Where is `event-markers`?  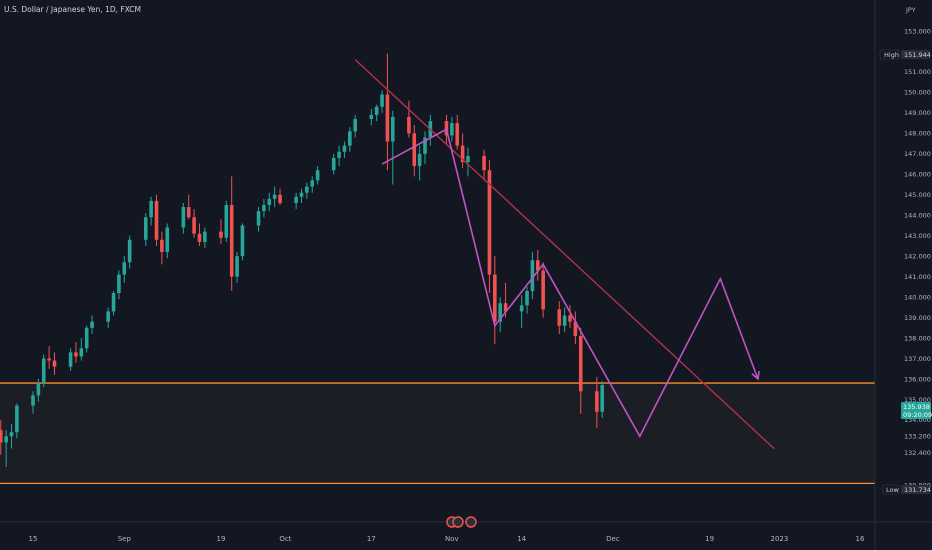 event-markers is located at coordinates (461, 522).